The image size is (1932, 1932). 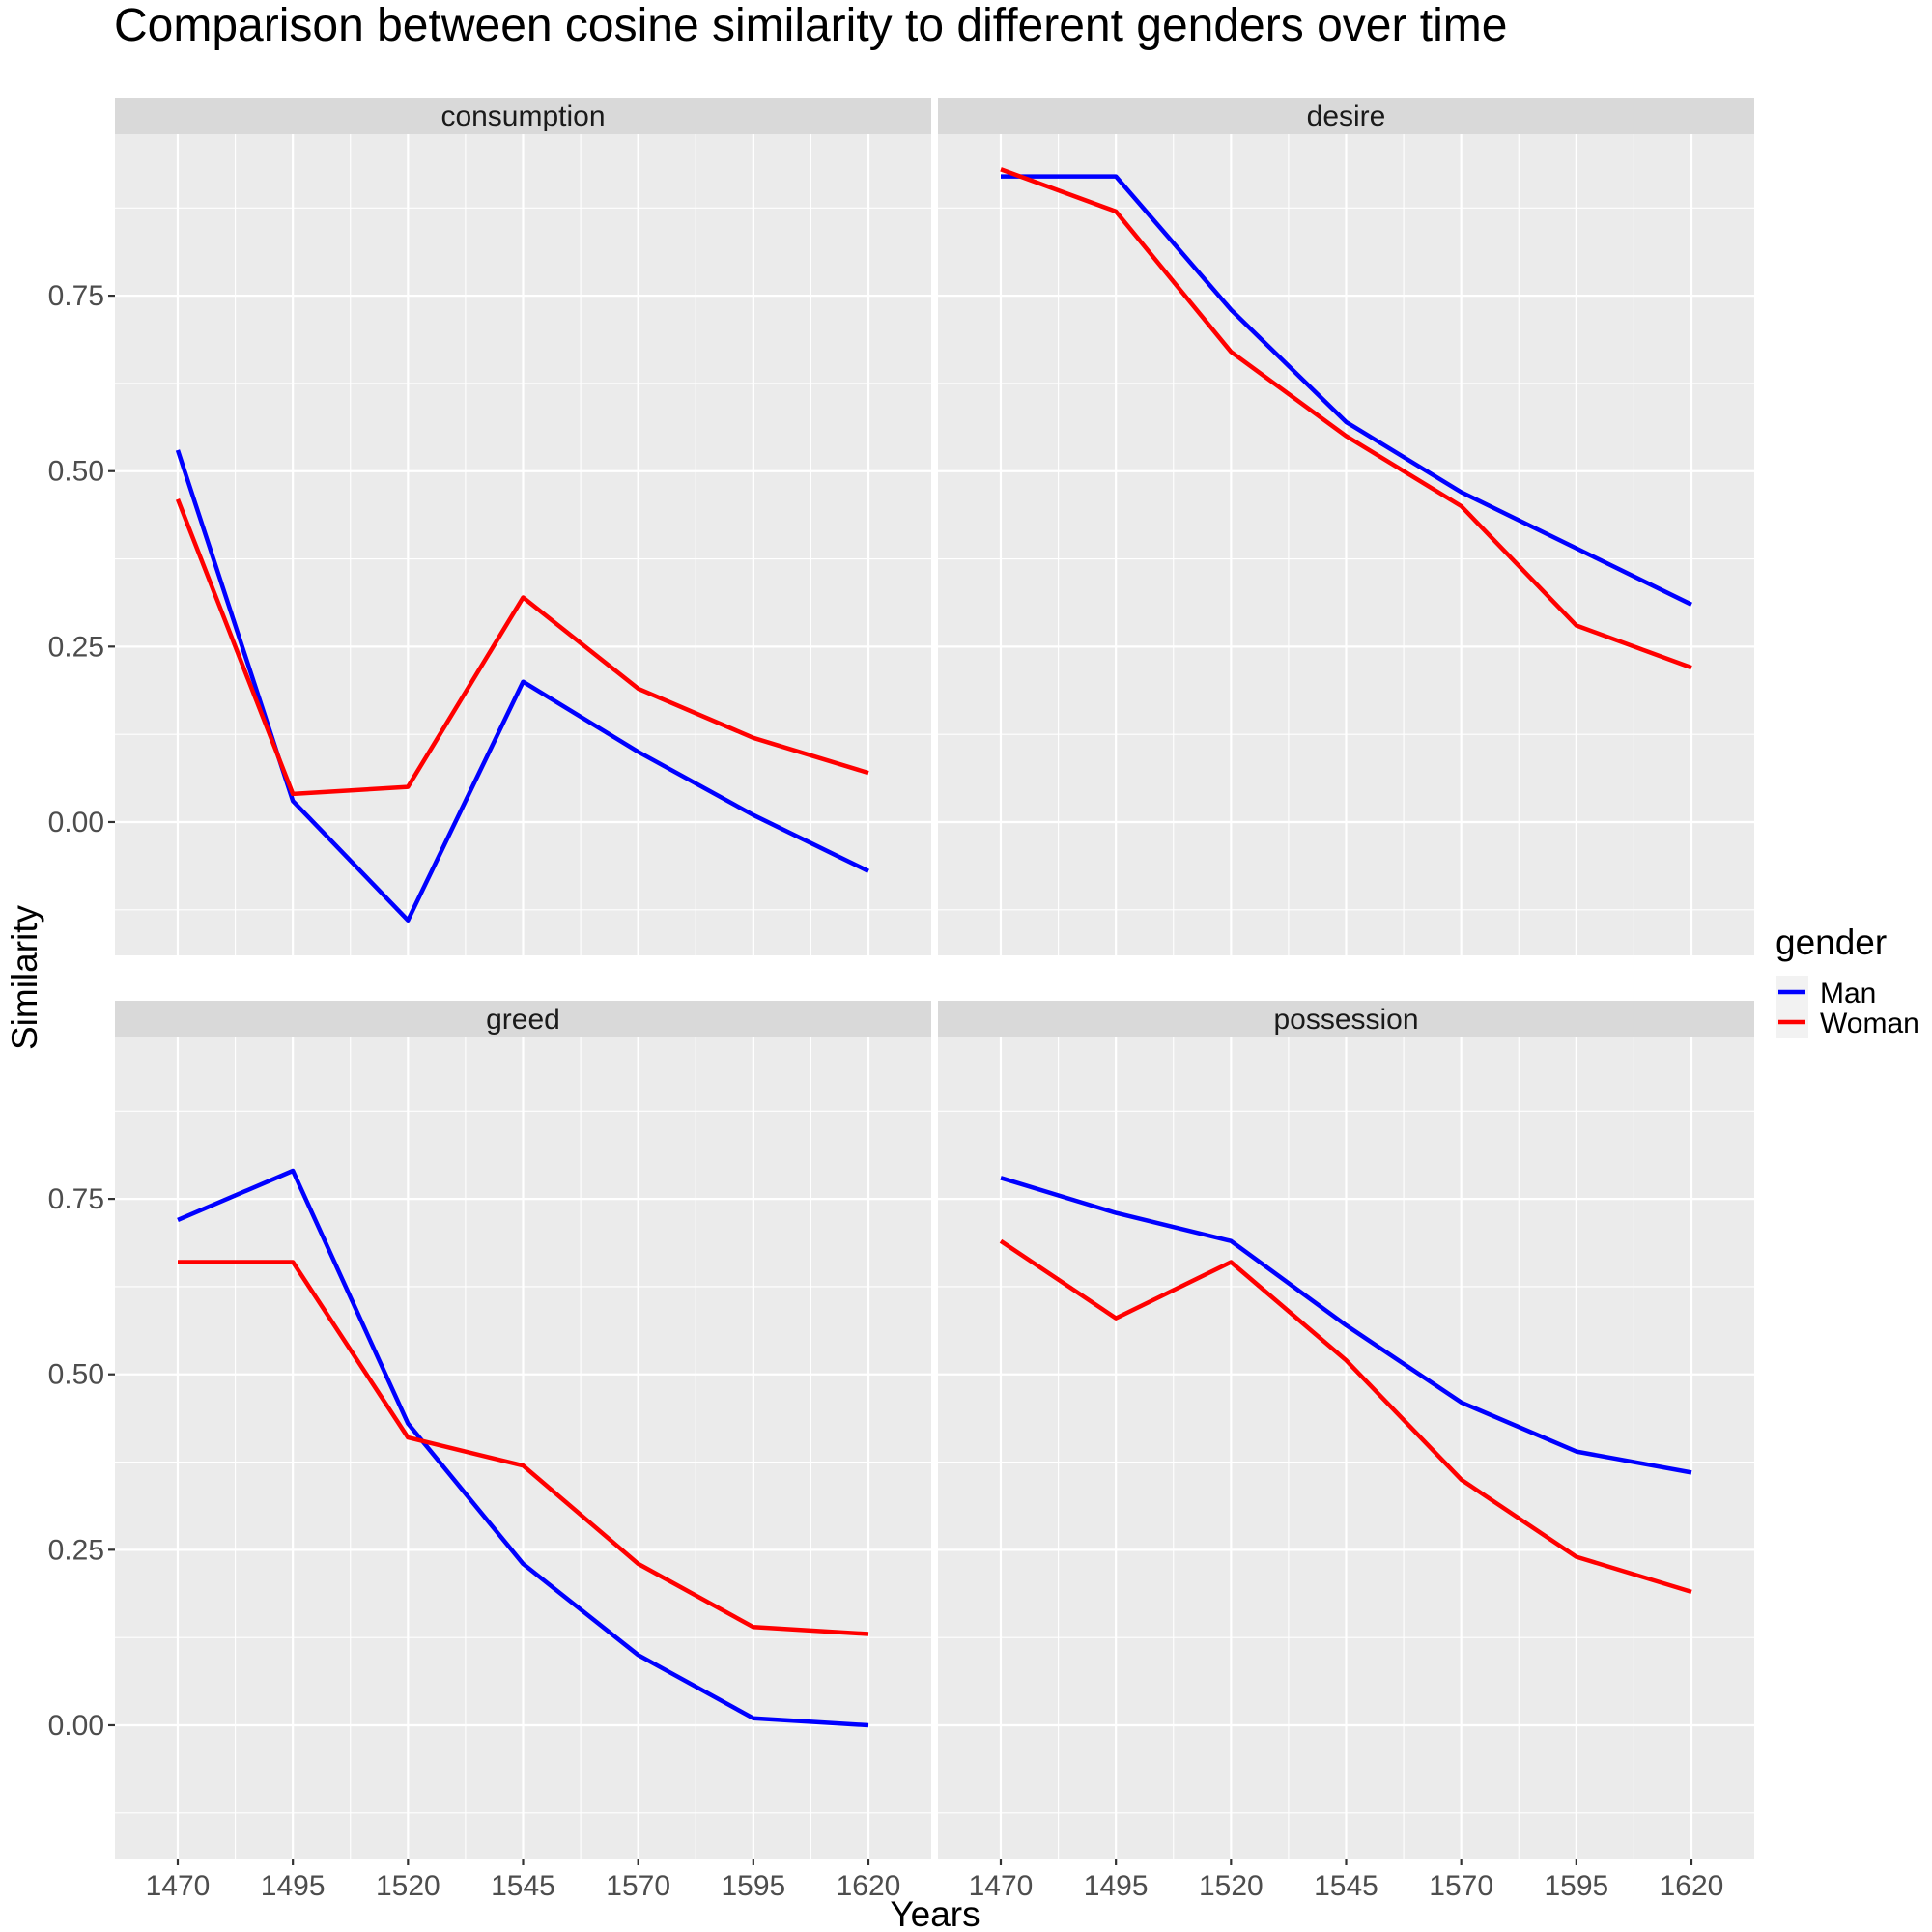 What do you see at coordinates (1346, 1325) in the screenshot?
I see `series-line-possession-man` at bounding box center [1346, 1325].